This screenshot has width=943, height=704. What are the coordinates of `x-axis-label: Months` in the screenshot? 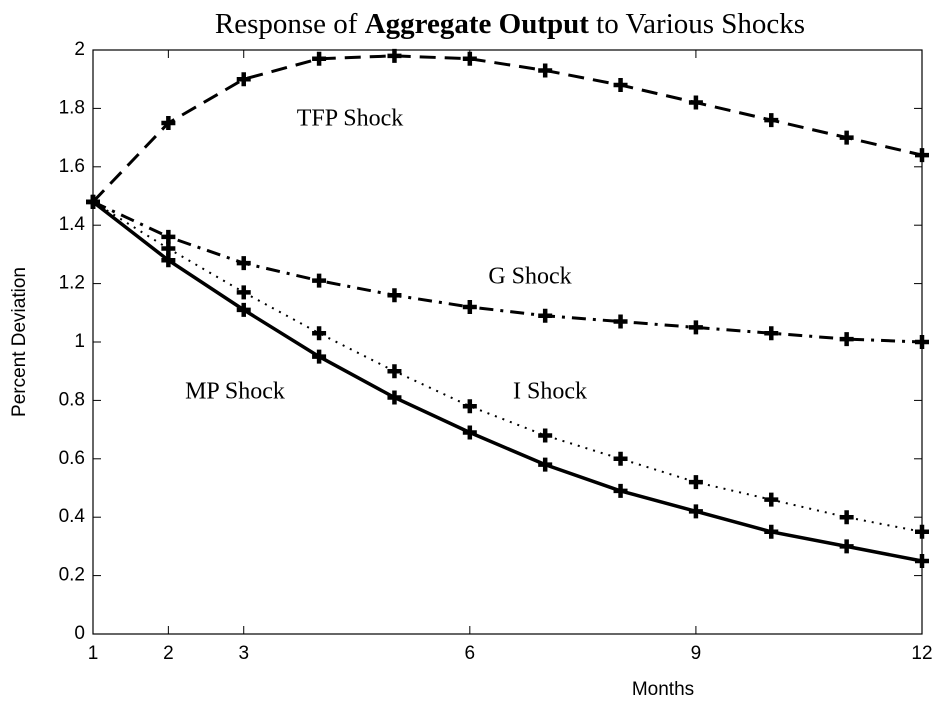 It's located at (663, 689).